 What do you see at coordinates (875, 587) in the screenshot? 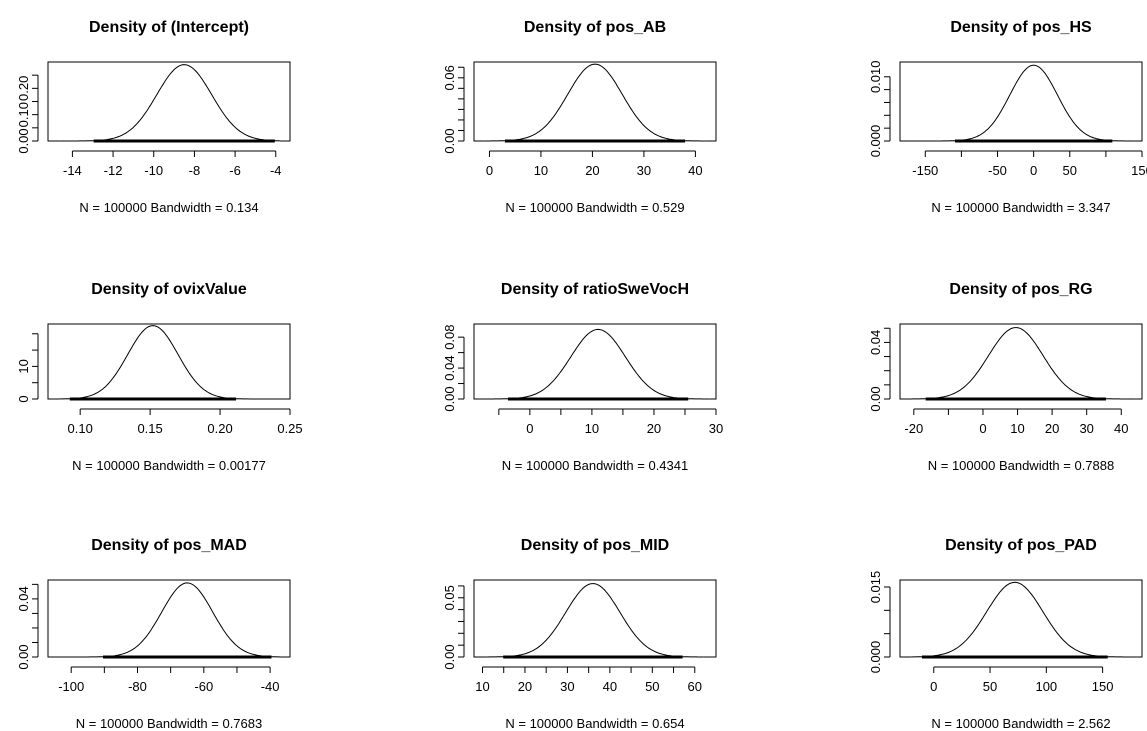
I see `y-tick-label: 0.015` at bounding box center [875, 587].